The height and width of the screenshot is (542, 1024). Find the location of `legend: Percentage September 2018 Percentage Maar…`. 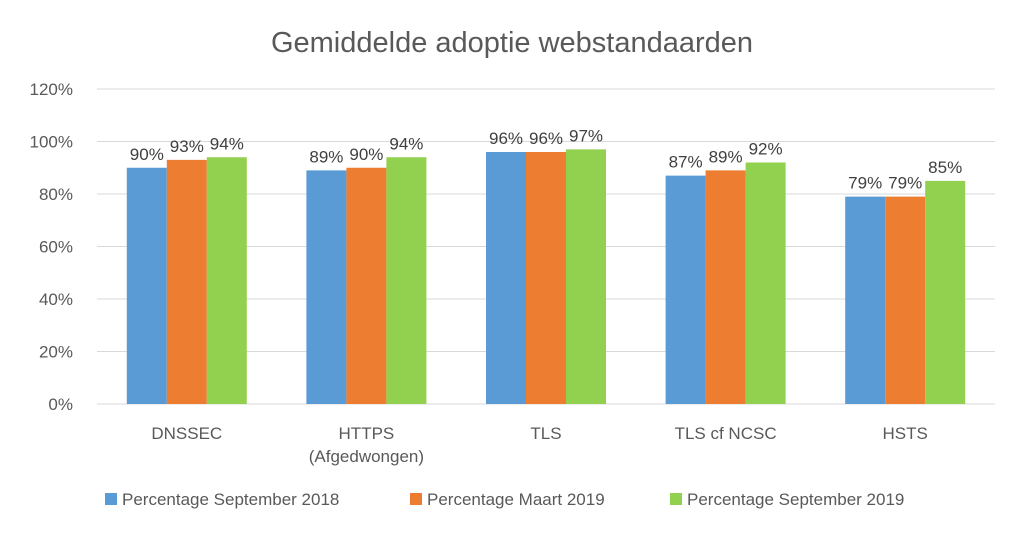

legend: Percentage September 2018 Percentage Maar… is located at coordinates (504, 499).